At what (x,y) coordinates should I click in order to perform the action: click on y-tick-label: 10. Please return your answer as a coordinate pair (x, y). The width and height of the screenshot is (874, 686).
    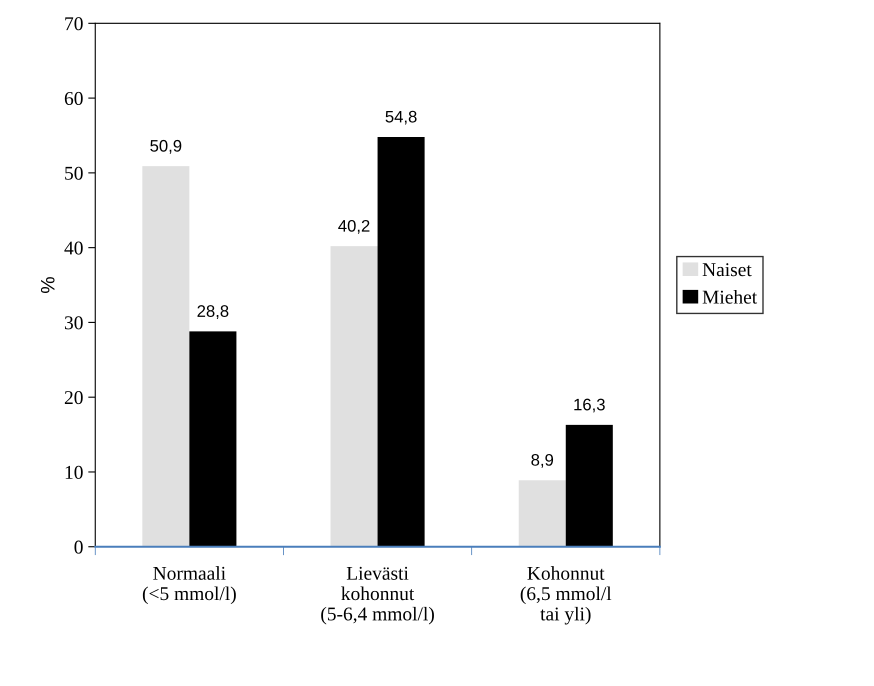
    Looking at the image, I should click on (74, 472).